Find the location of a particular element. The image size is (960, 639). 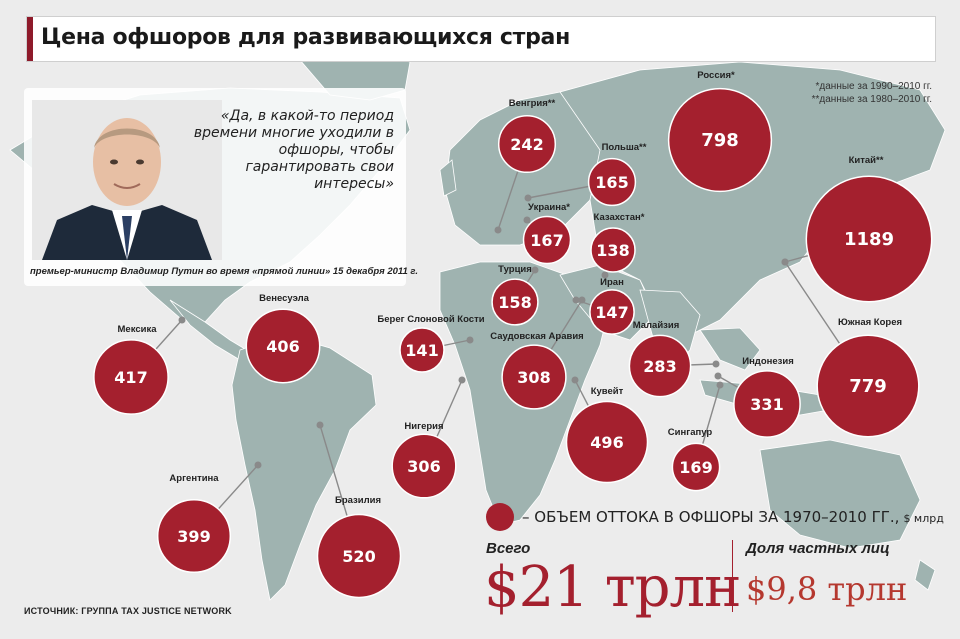

bubble-value: 779 is located at coordinates (868, 386).